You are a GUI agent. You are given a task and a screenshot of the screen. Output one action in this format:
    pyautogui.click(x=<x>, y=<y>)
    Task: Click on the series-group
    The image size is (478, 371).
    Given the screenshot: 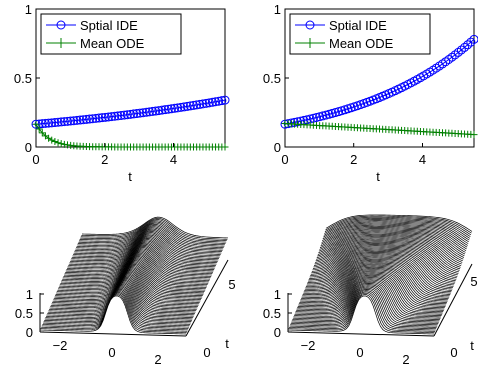 What is the action you would take?
    pyautogui.click(x=130, y=123)
    